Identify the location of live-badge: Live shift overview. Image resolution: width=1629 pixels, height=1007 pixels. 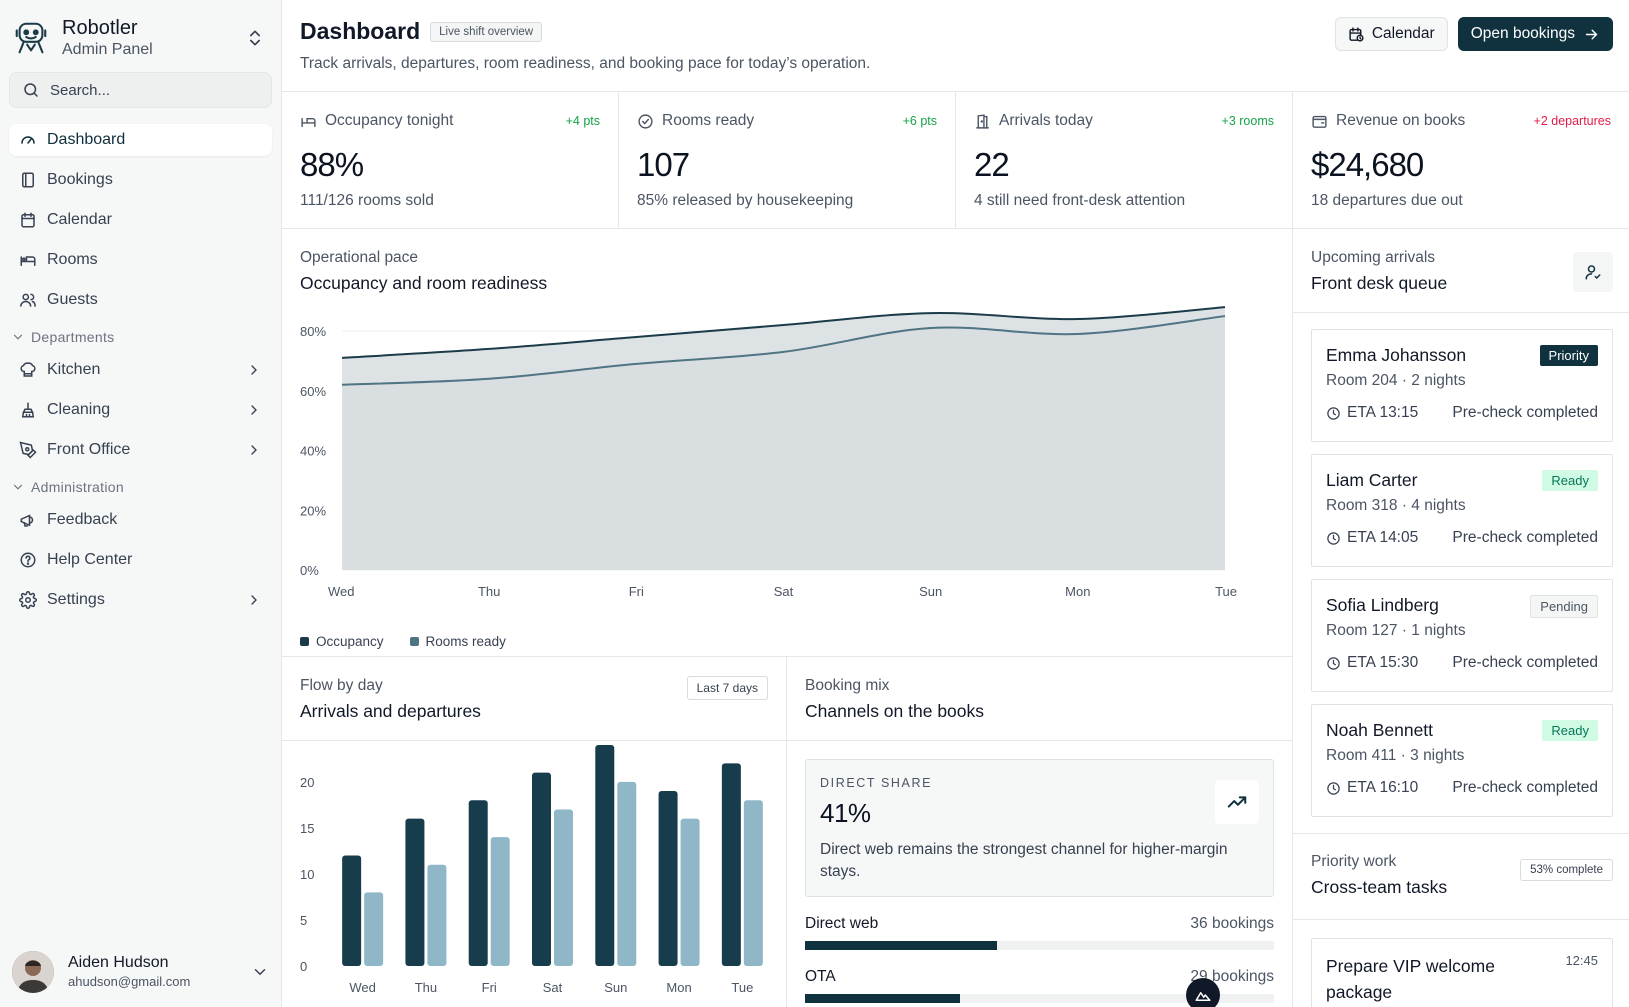
(486, 31).